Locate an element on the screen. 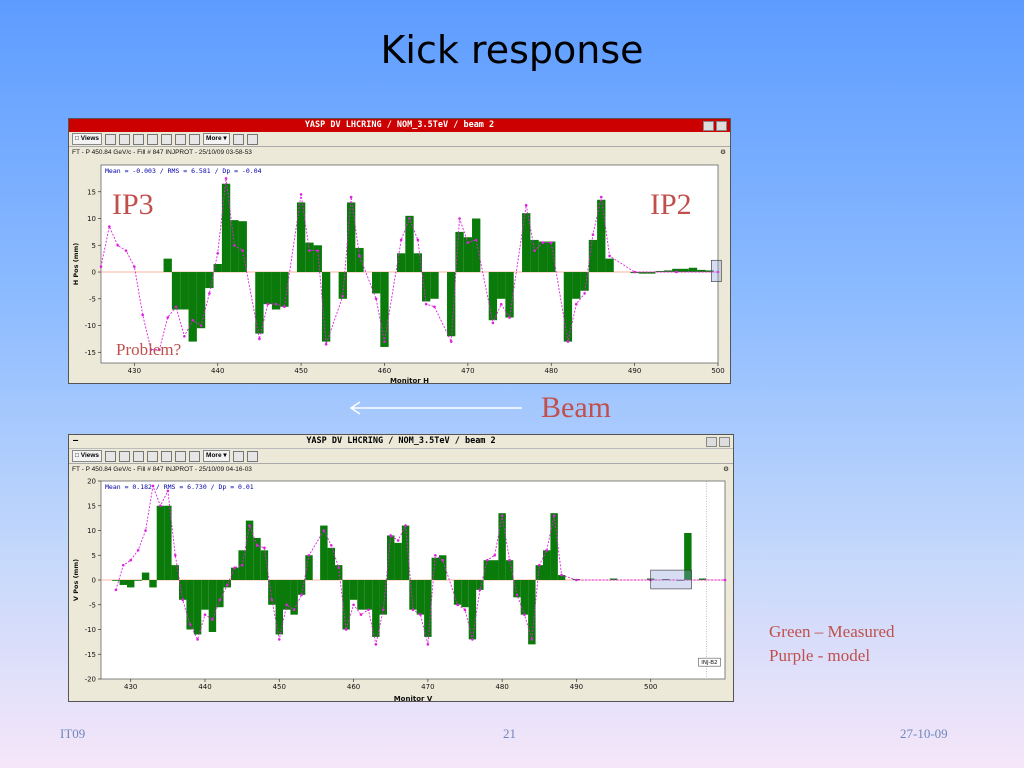  x-axis-label: Monitor H is located at coordinates (409, 381).